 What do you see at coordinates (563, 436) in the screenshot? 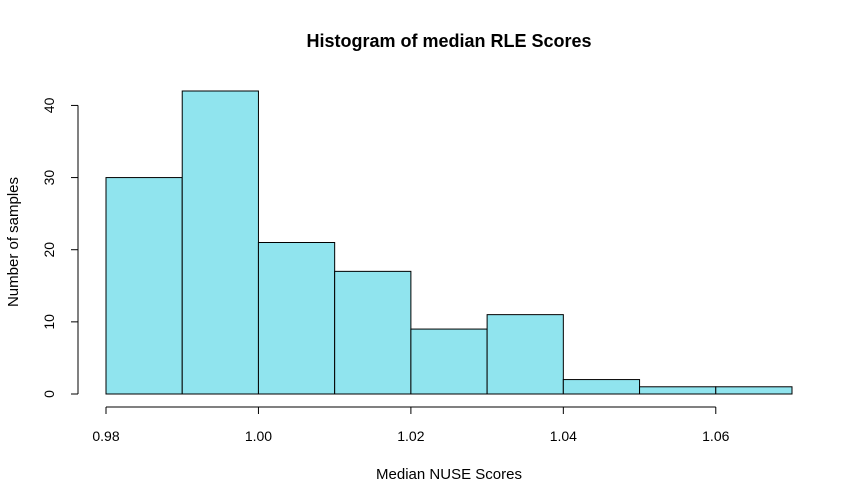
I see `x-tick-label: 1.04` at bounding box center [563, 436].